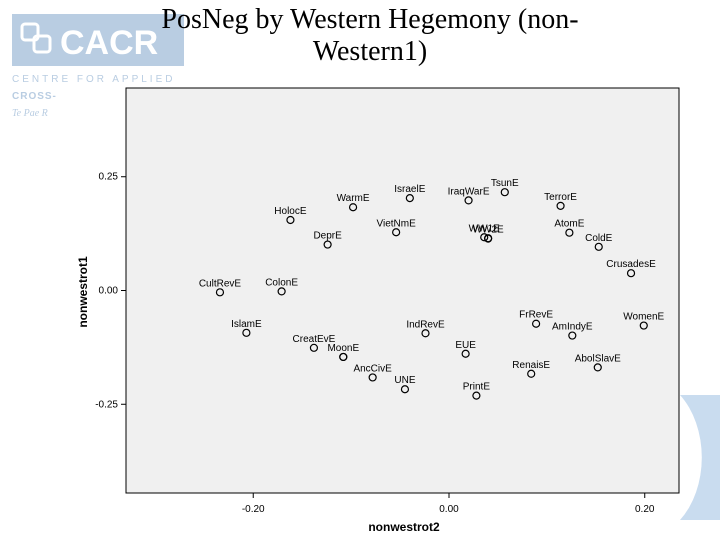  I want to click on point-label: WarmE, so click(353, 198).